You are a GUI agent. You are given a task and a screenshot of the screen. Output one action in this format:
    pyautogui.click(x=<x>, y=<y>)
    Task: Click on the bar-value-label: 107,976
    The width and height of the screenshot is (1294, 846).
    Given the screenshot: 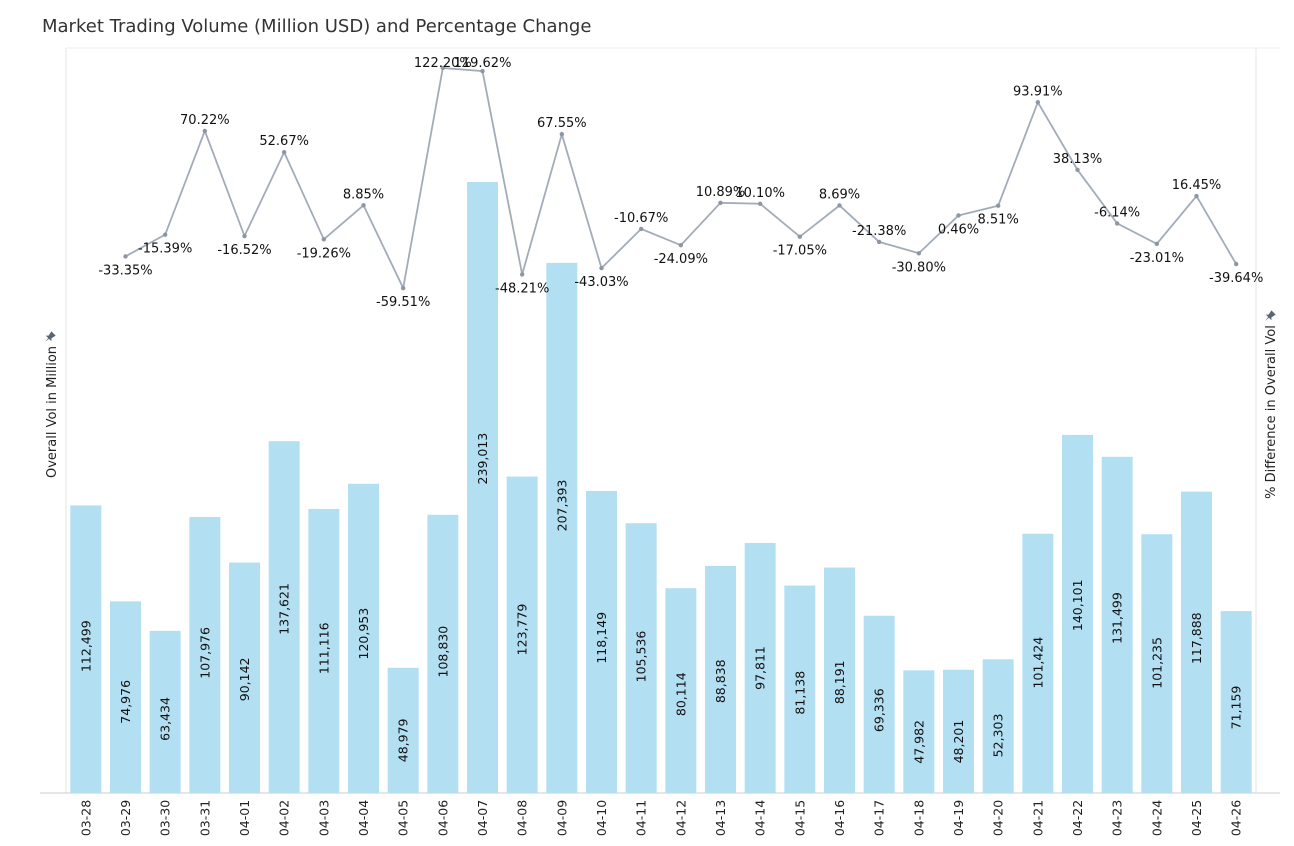 What is the action you would take?
    pyautogui.click(x=204, y=653)
    